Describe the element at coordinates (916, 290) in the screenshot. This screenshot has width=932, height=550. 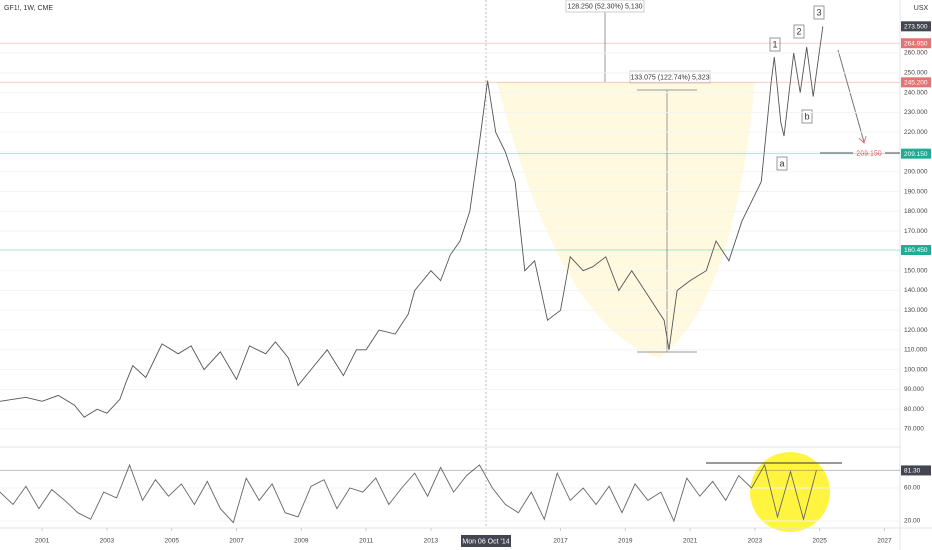
I see `y-tick-label: 140.000` at that location.